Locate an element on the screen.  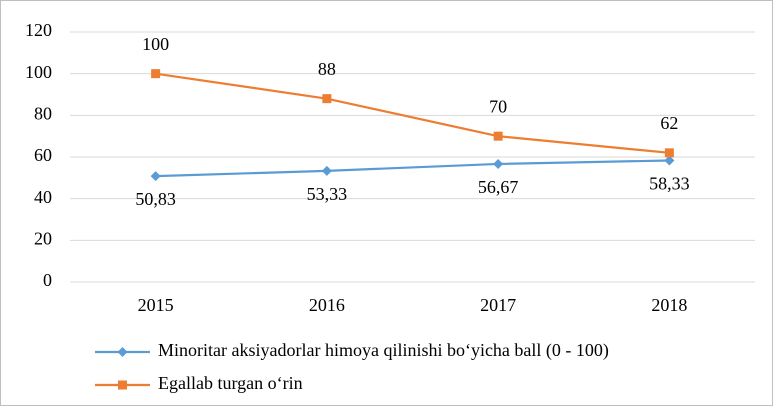
y-tick-label: 100 is located at coordinates (38, 72).